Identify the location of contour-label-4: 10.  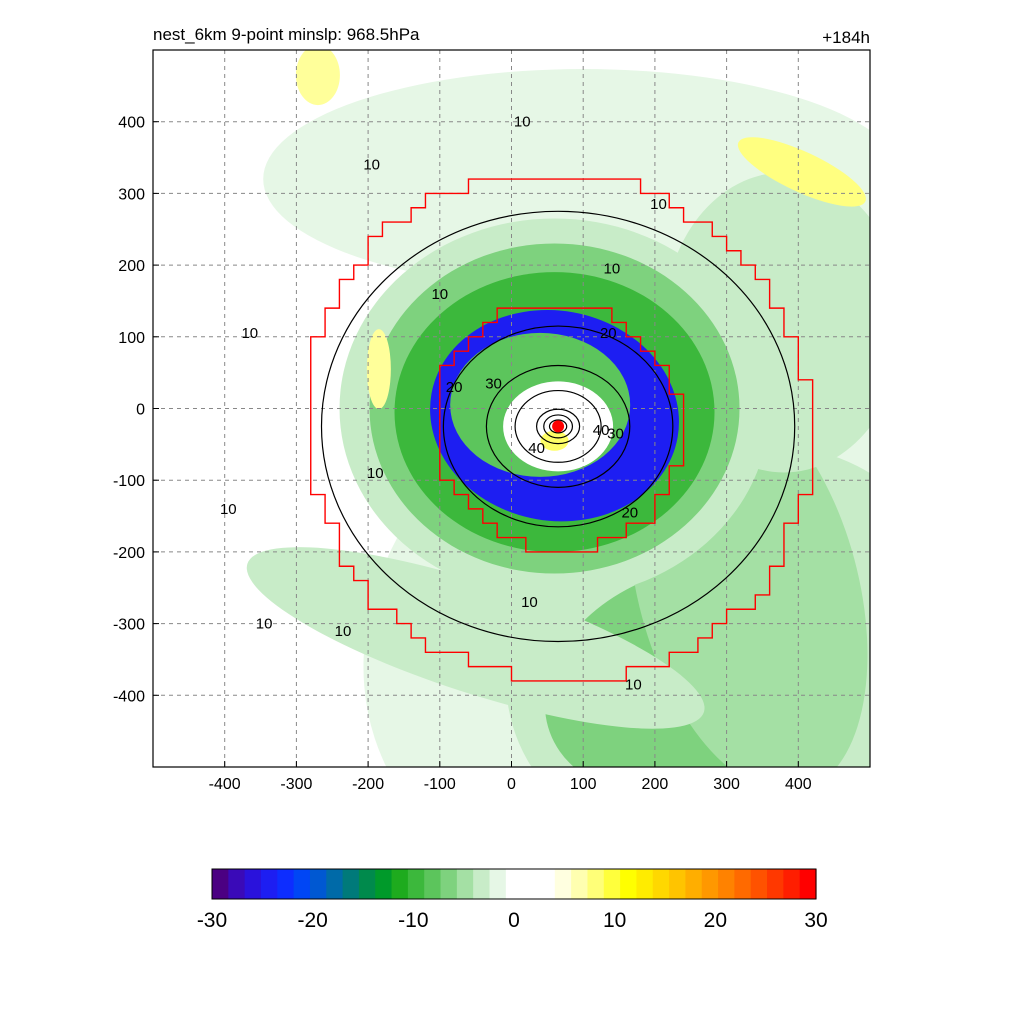
(439, 294).